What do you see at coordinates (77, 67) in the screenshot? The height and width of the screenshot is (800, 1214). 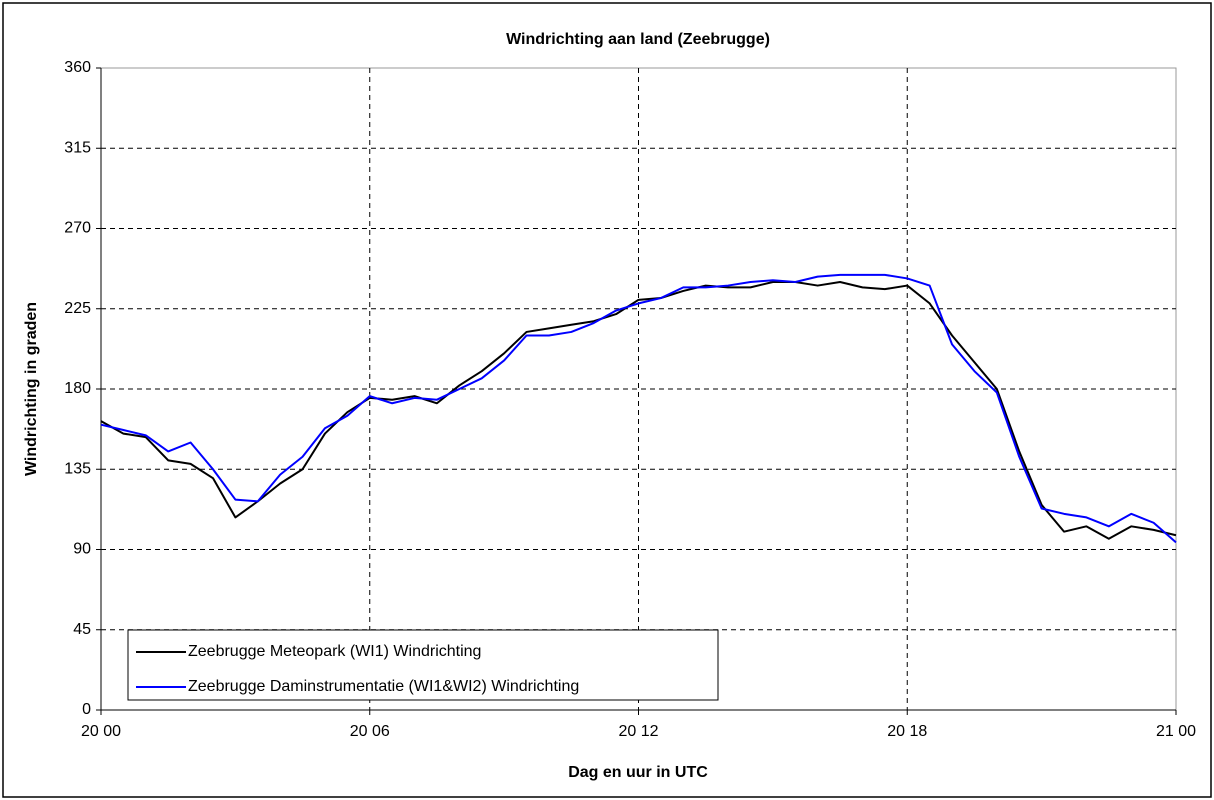 I see `y-tick-label: 360` at bounding box center [77, 67].